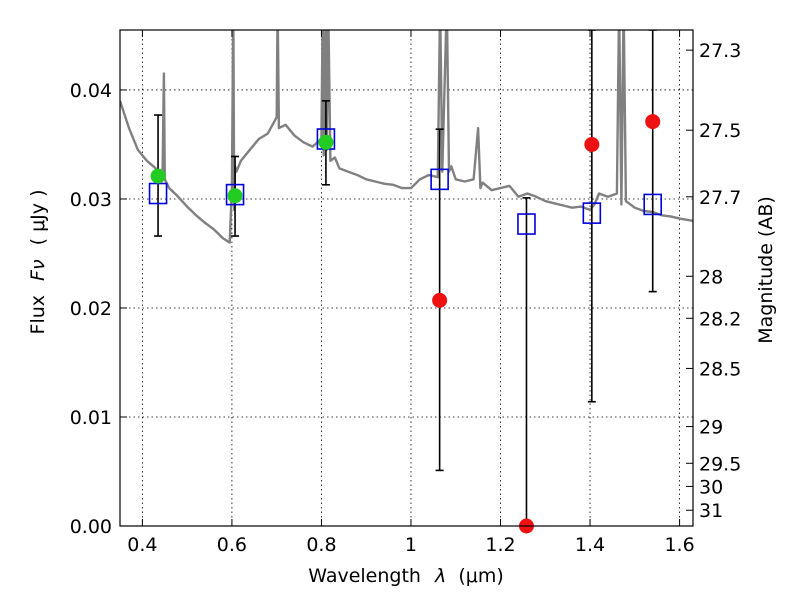 The height and width of the screenshot is (600, 800). I want to click on y-axis-ticks: 0.00 0.01 0.02 0.03 0.04, so click(98, 309).